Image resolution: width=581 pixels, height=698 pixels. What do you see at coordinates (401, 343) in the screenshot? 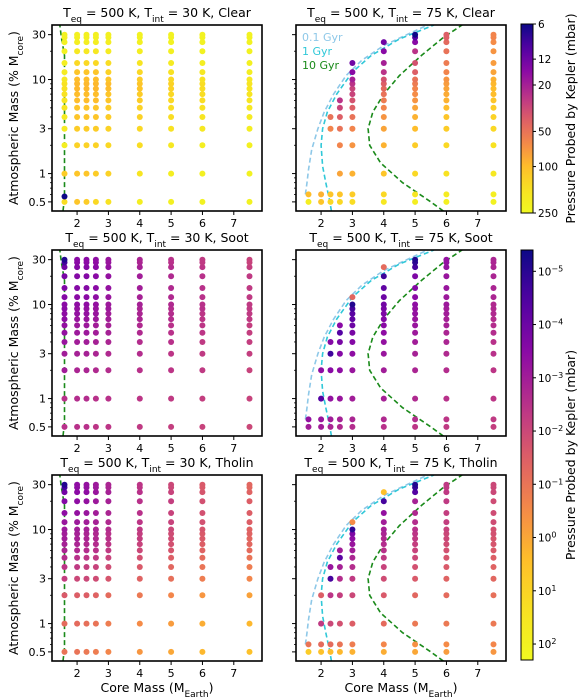
I see `plot-frame` at bounding box center [401, 343].